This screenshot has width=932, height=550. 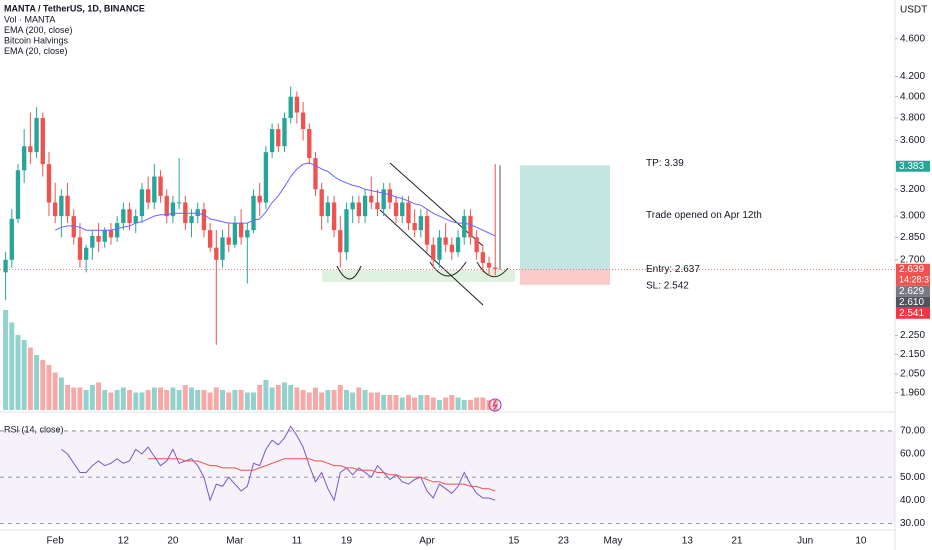 I want to click on y-tick-label: 3.800, so click(x=912, y=118).